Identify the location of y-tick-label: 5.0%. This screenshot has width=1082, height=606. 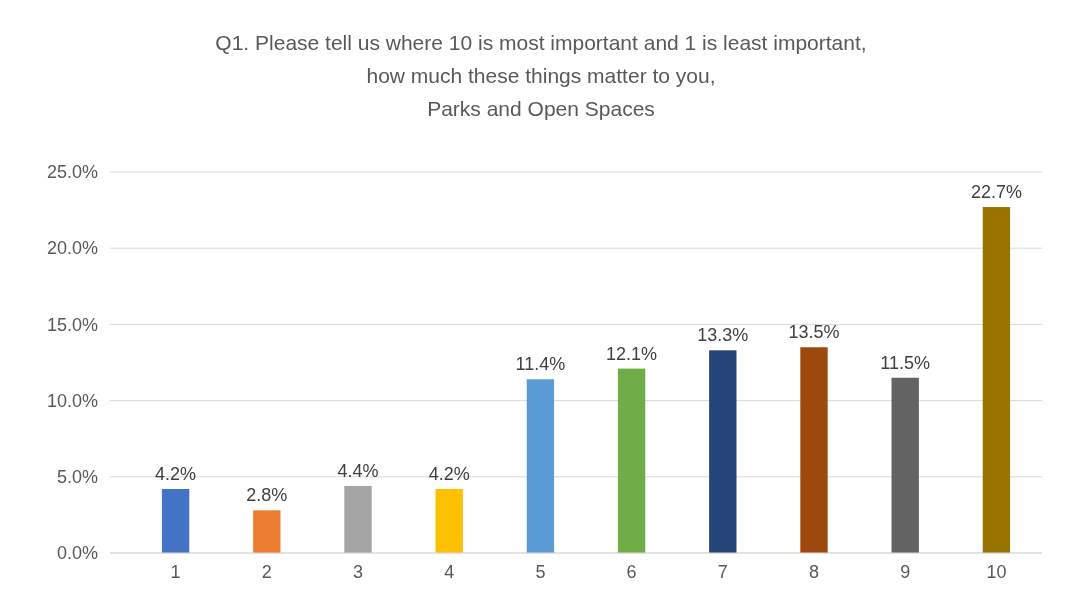
(77, 477).